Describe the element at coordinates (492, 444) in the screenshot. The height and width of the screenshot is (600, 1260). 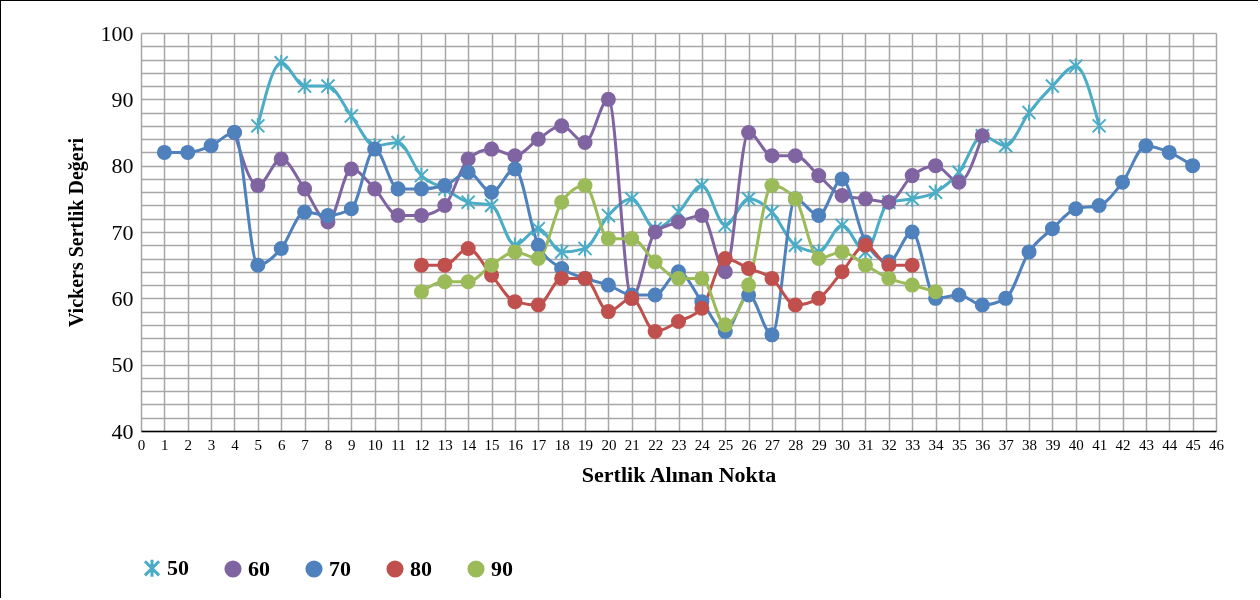
I see `x-tick-label: 15` at that location.